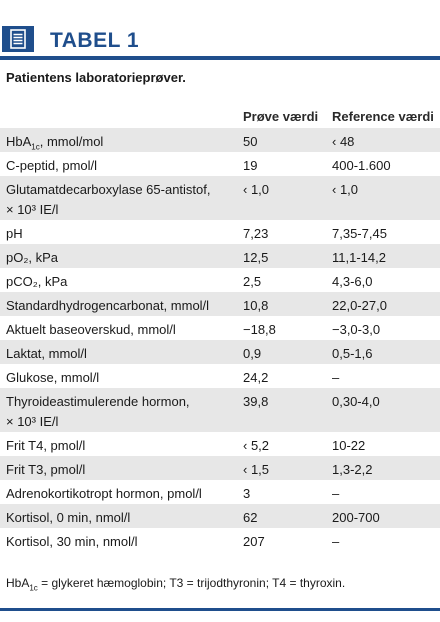  What do you see at coordinates (220, 609) in the screenshot?
I see `footer-divider` at bounding box center [220, 609].